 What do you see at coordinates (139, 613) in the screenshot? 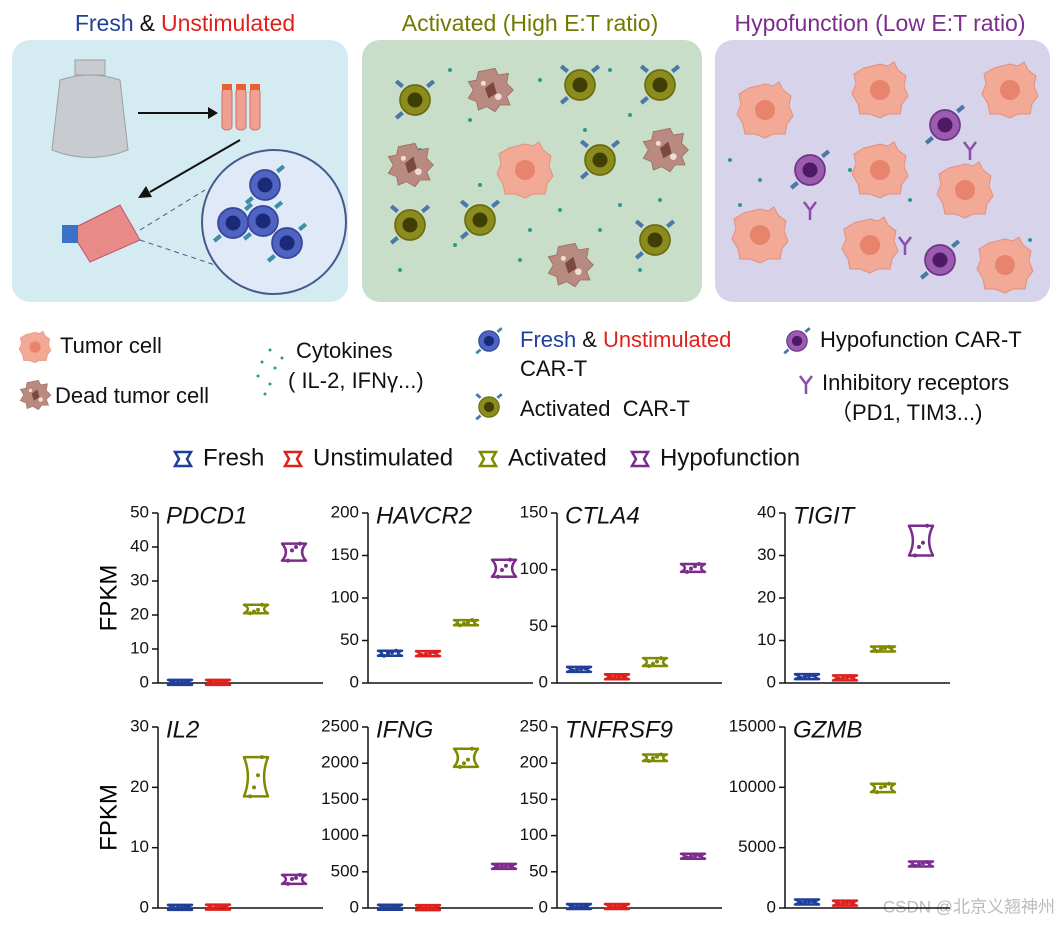
I see `y-tick-label: 20` at bounding box center [139, 613].